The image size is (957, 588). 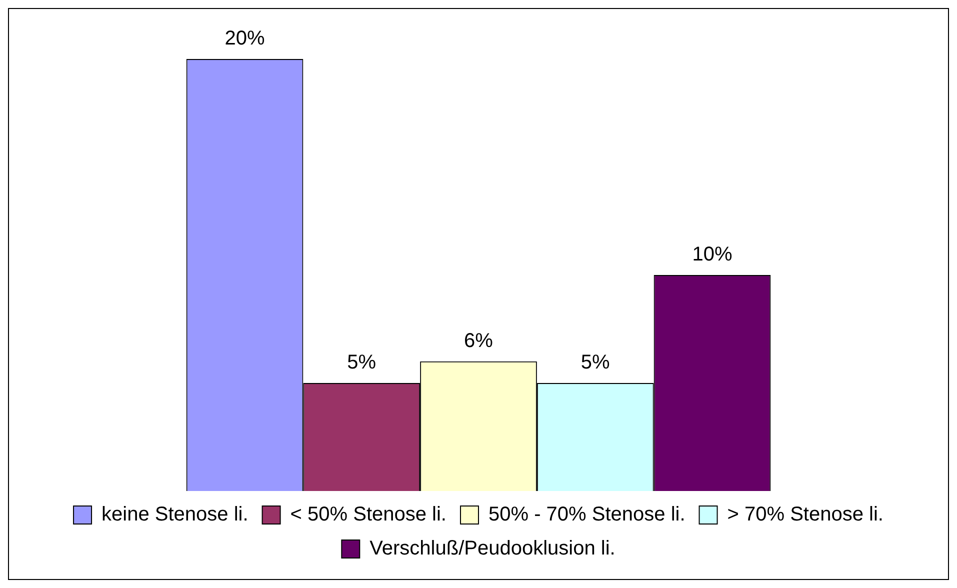 I want to click on legend-label: > 70% Stenose li., so click(x=805, y=515).